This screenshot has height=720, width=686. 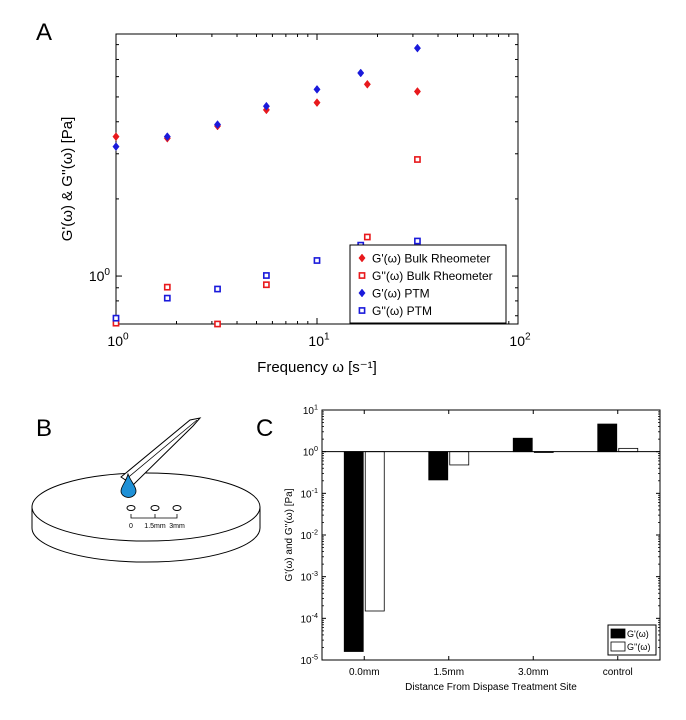 I want to click on x-tick-label-exp: 2, so click(x=528, y=337).